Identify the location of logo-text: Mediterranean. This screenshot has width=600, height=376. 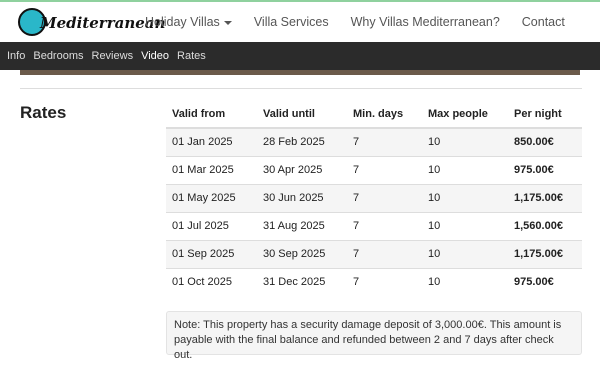
(103, 23).